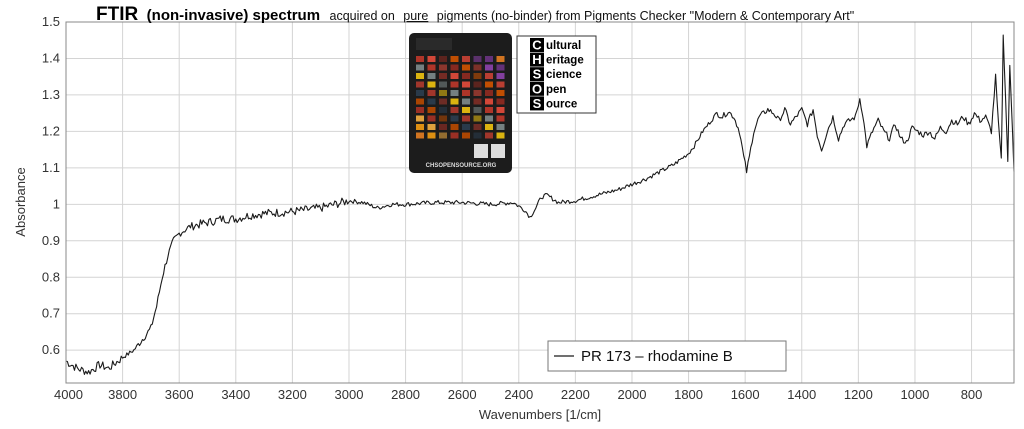 The image size is (1024, 429). I want to click on x-tick-label: 2000, so click(632, 394).